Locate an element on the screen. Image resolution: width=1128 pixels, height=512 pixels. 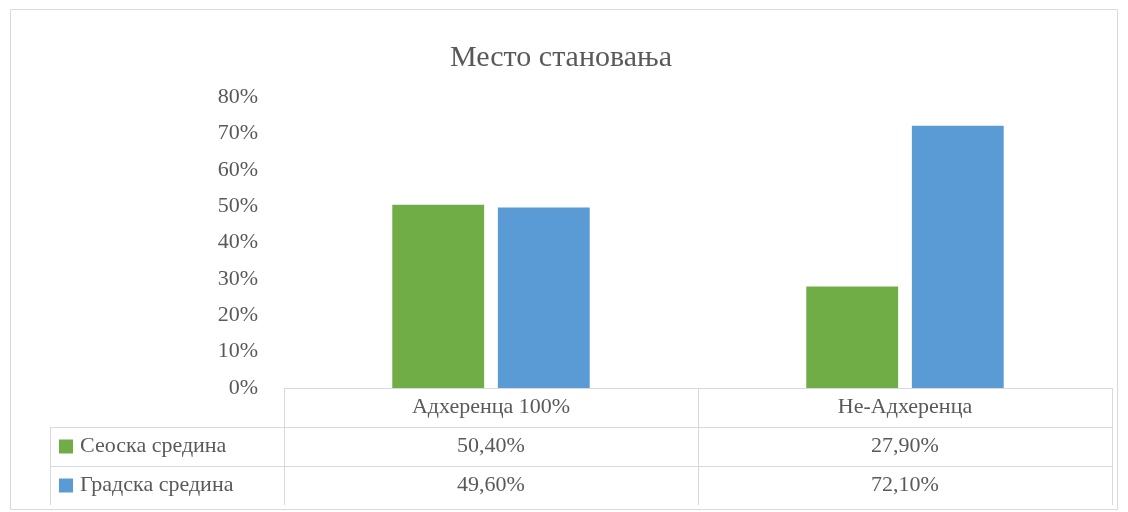
data-label: 50,40% is located at coordinates (491, 445).